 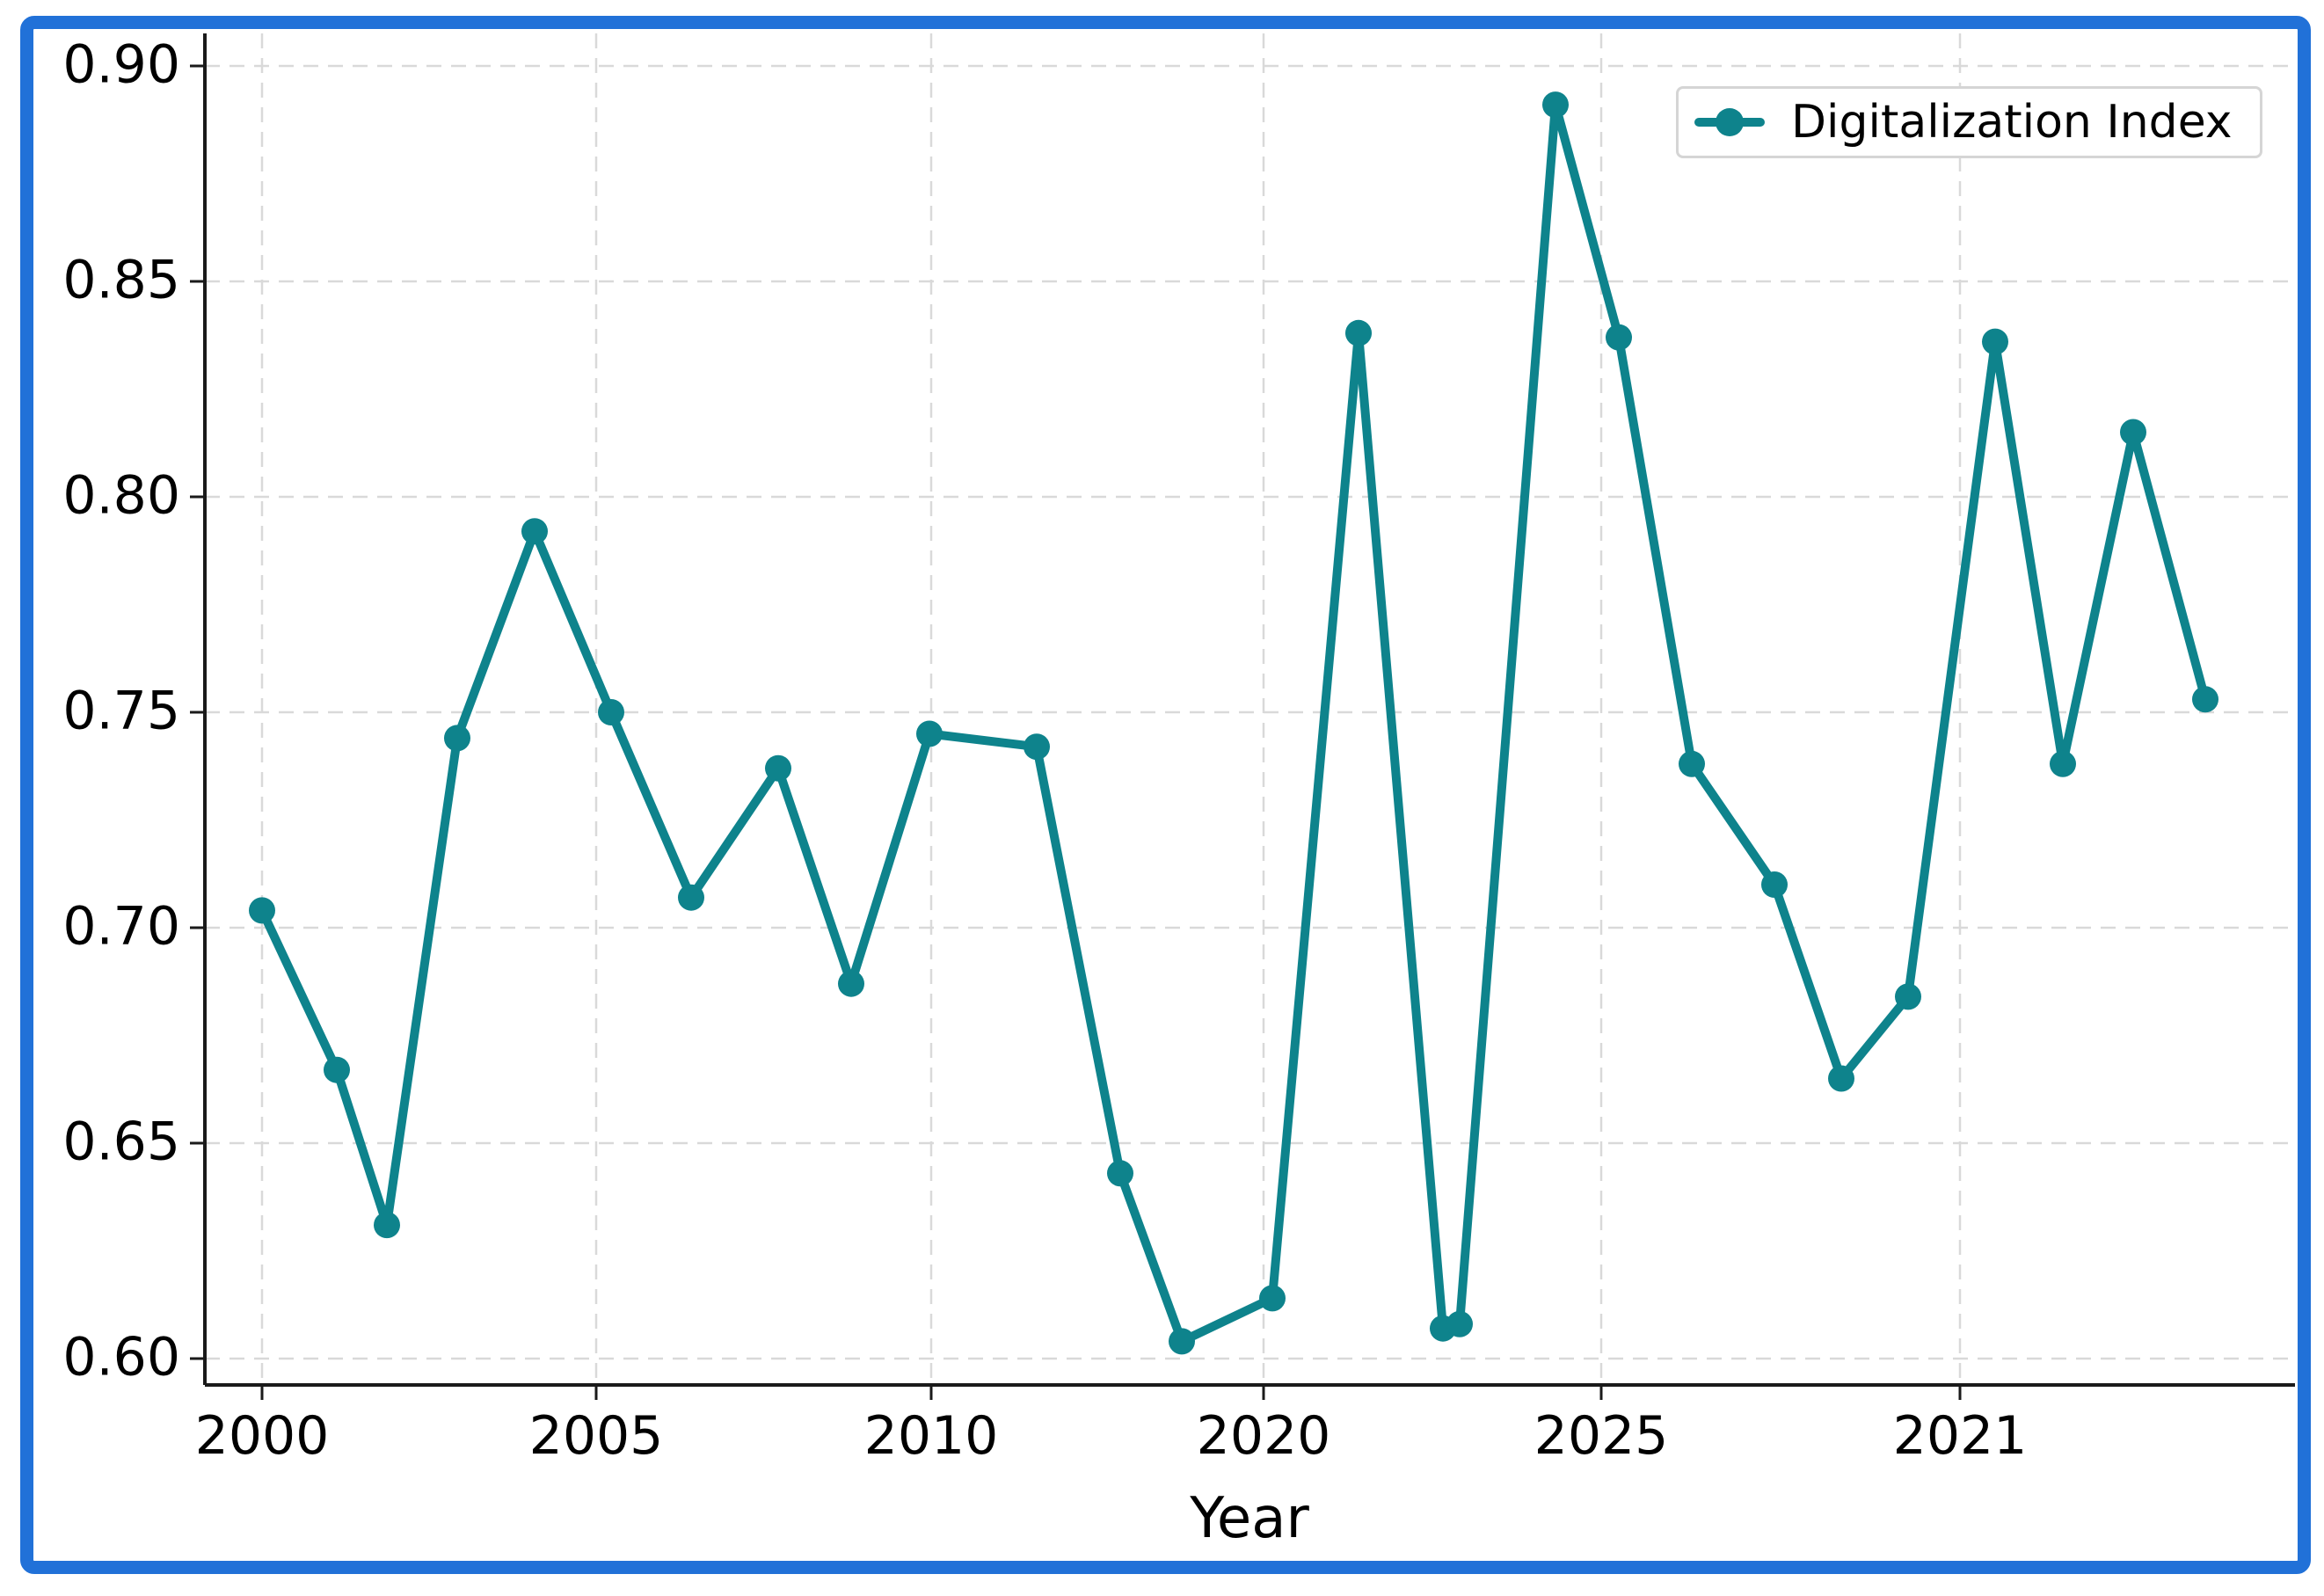 What do you see at coordinates (121, 927) in the screenshot?
I see `y-axis-tick-label: 0.70` at bounding box center [121, 927].